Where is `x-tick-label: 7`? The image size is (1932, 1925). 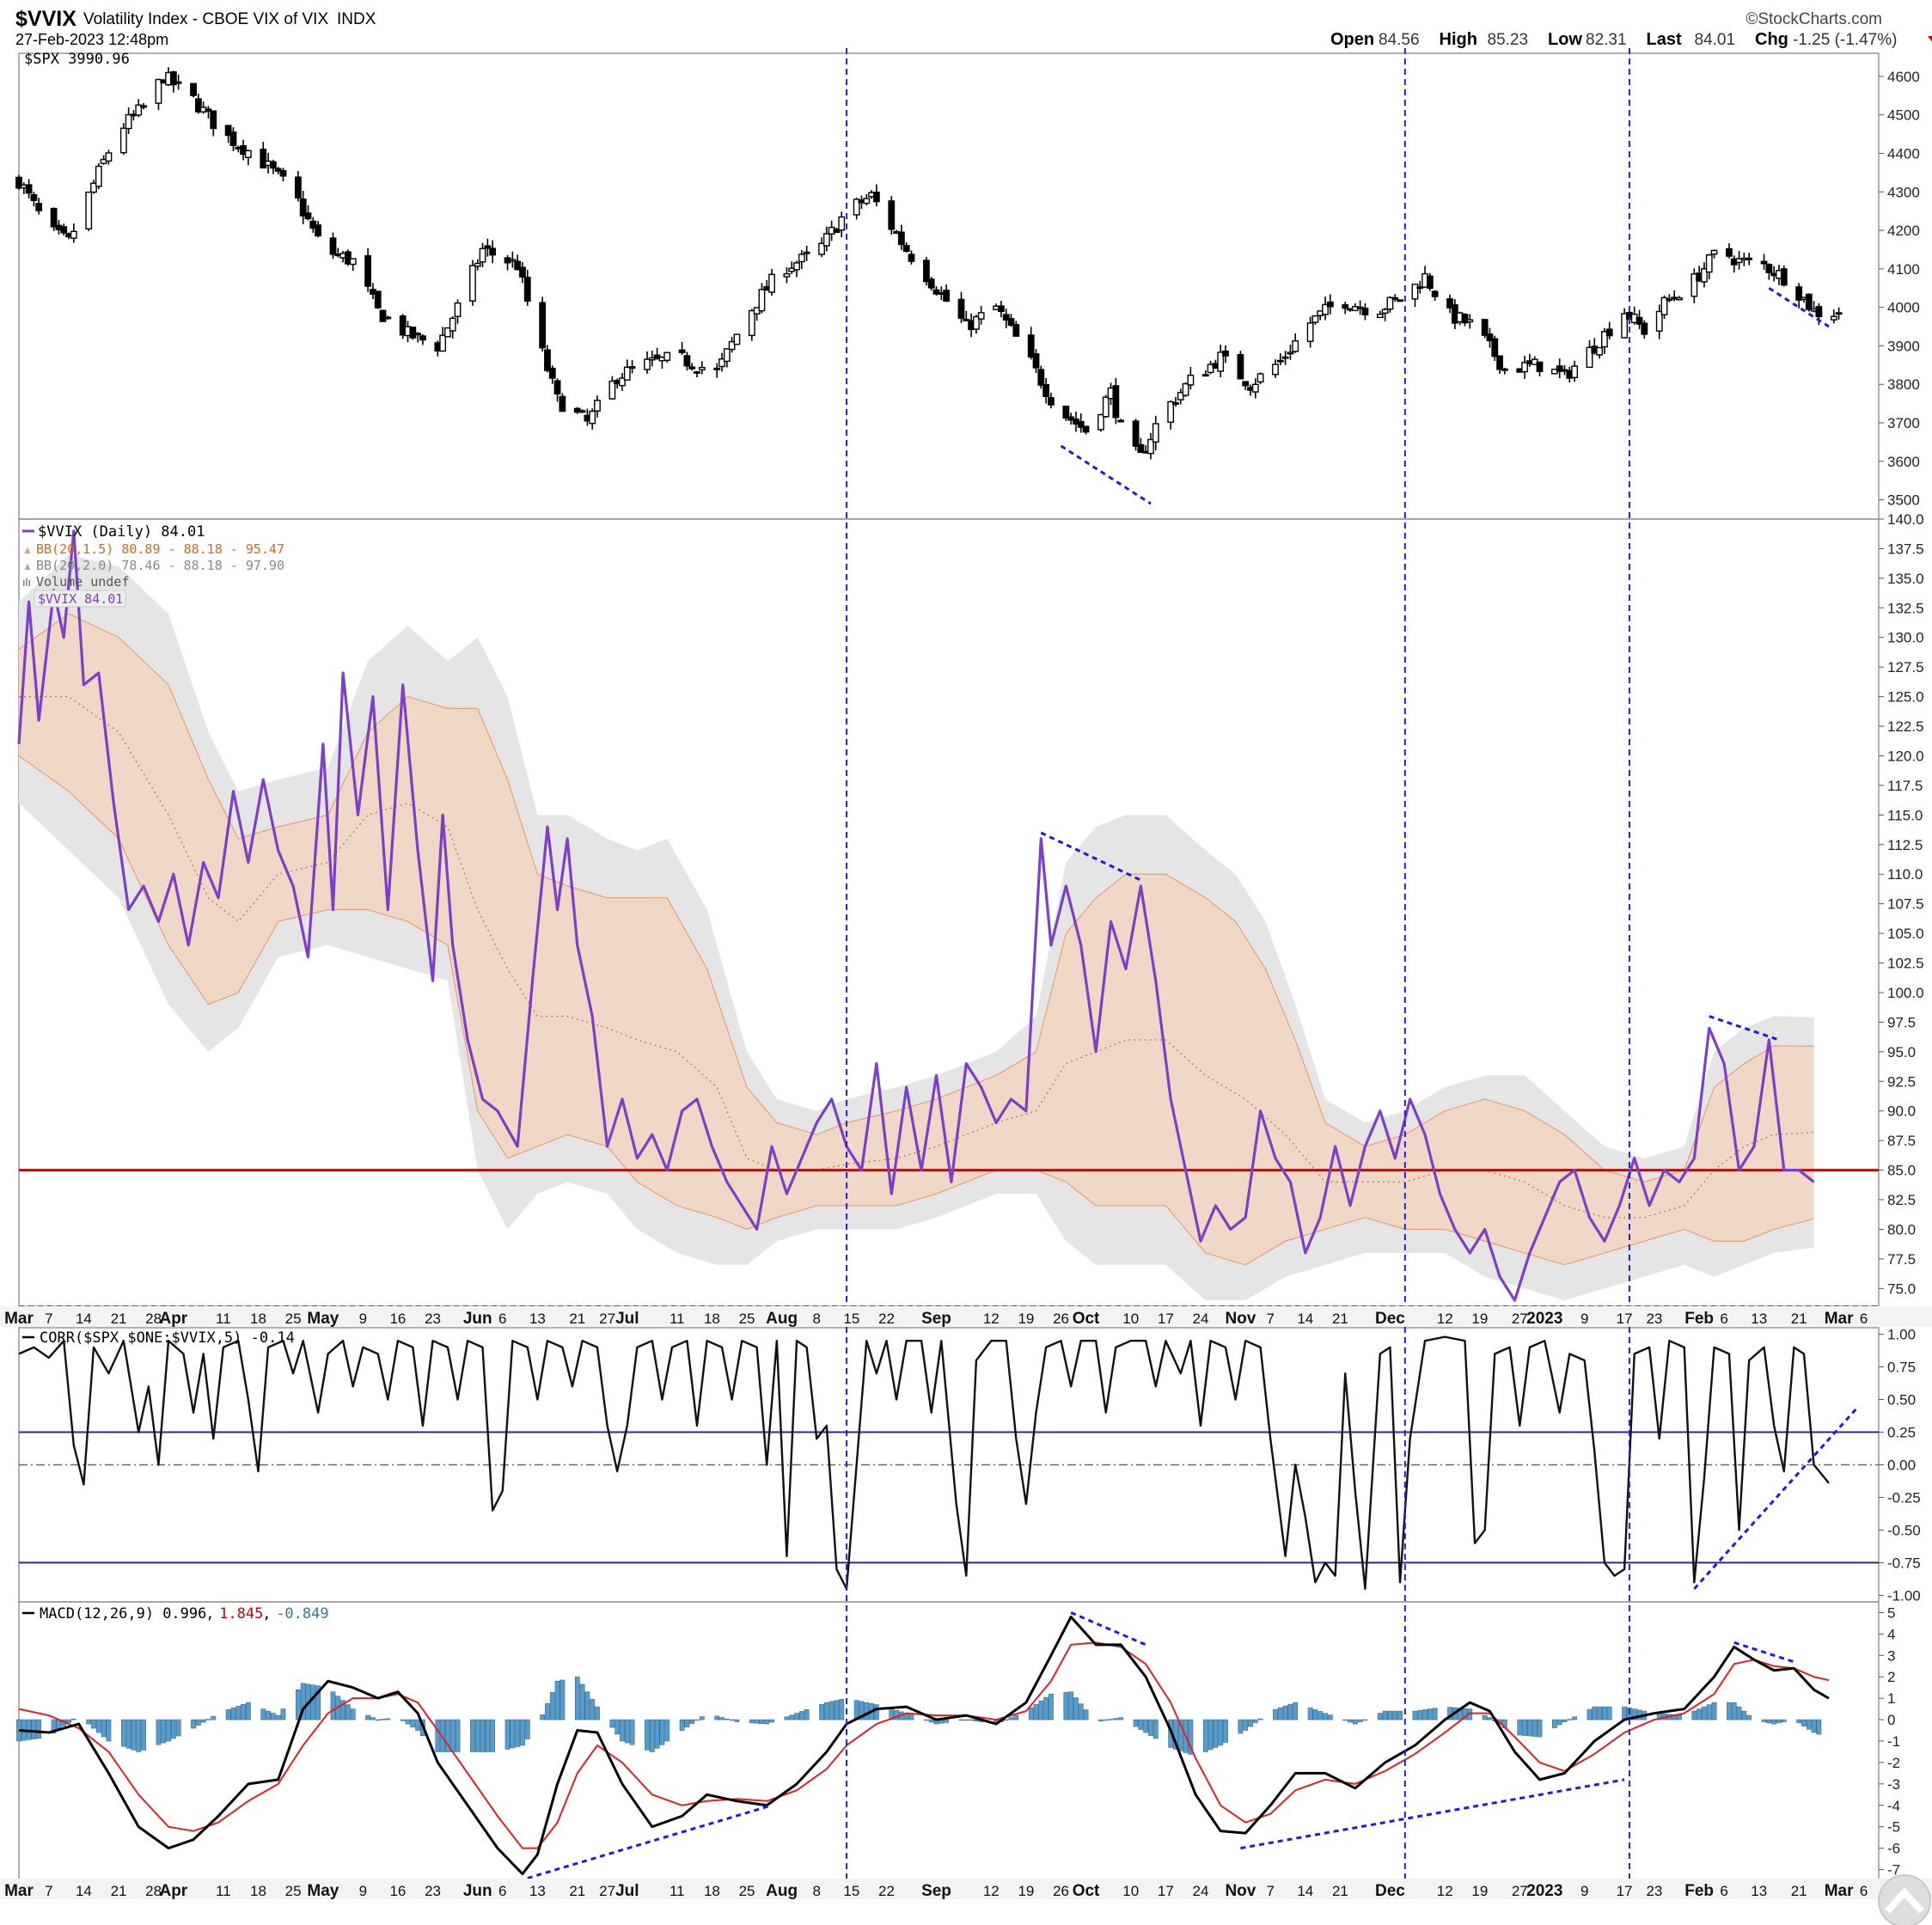
x-tick-label: 7 is located at coordinates (48, 1319).